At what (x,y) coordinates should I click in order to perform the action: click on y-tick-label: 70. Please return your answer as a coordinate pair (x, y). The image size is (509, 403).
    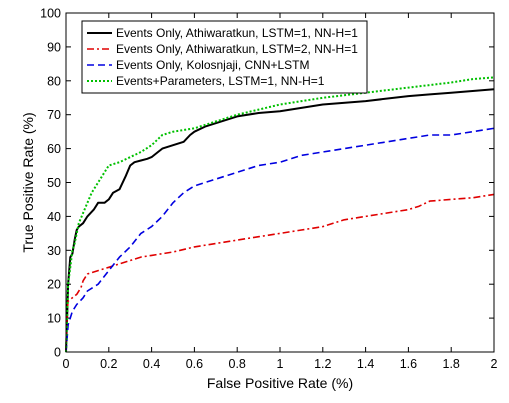
    Looking at the image, I should click on (54, 115).